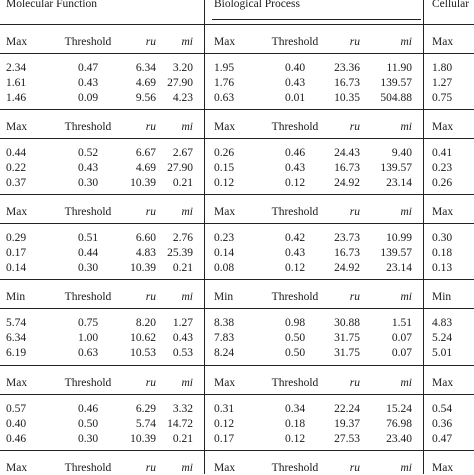 This screenshot has width=474, height=475. Describe the element at coordinates (347, 238) in the screenshot. I see `table-cell: 23.73` at that location.